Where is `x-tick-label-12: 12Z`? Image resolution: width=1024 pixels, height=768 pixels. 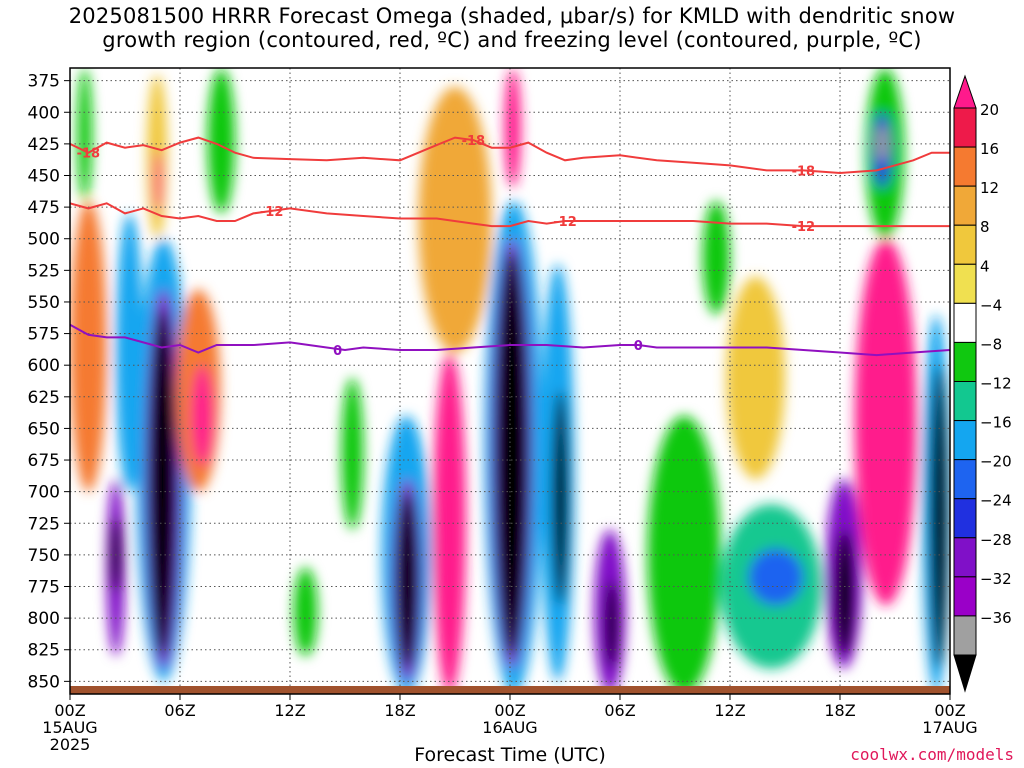
x-tick-label-12: 12Z is located at coordinates (289, 710).